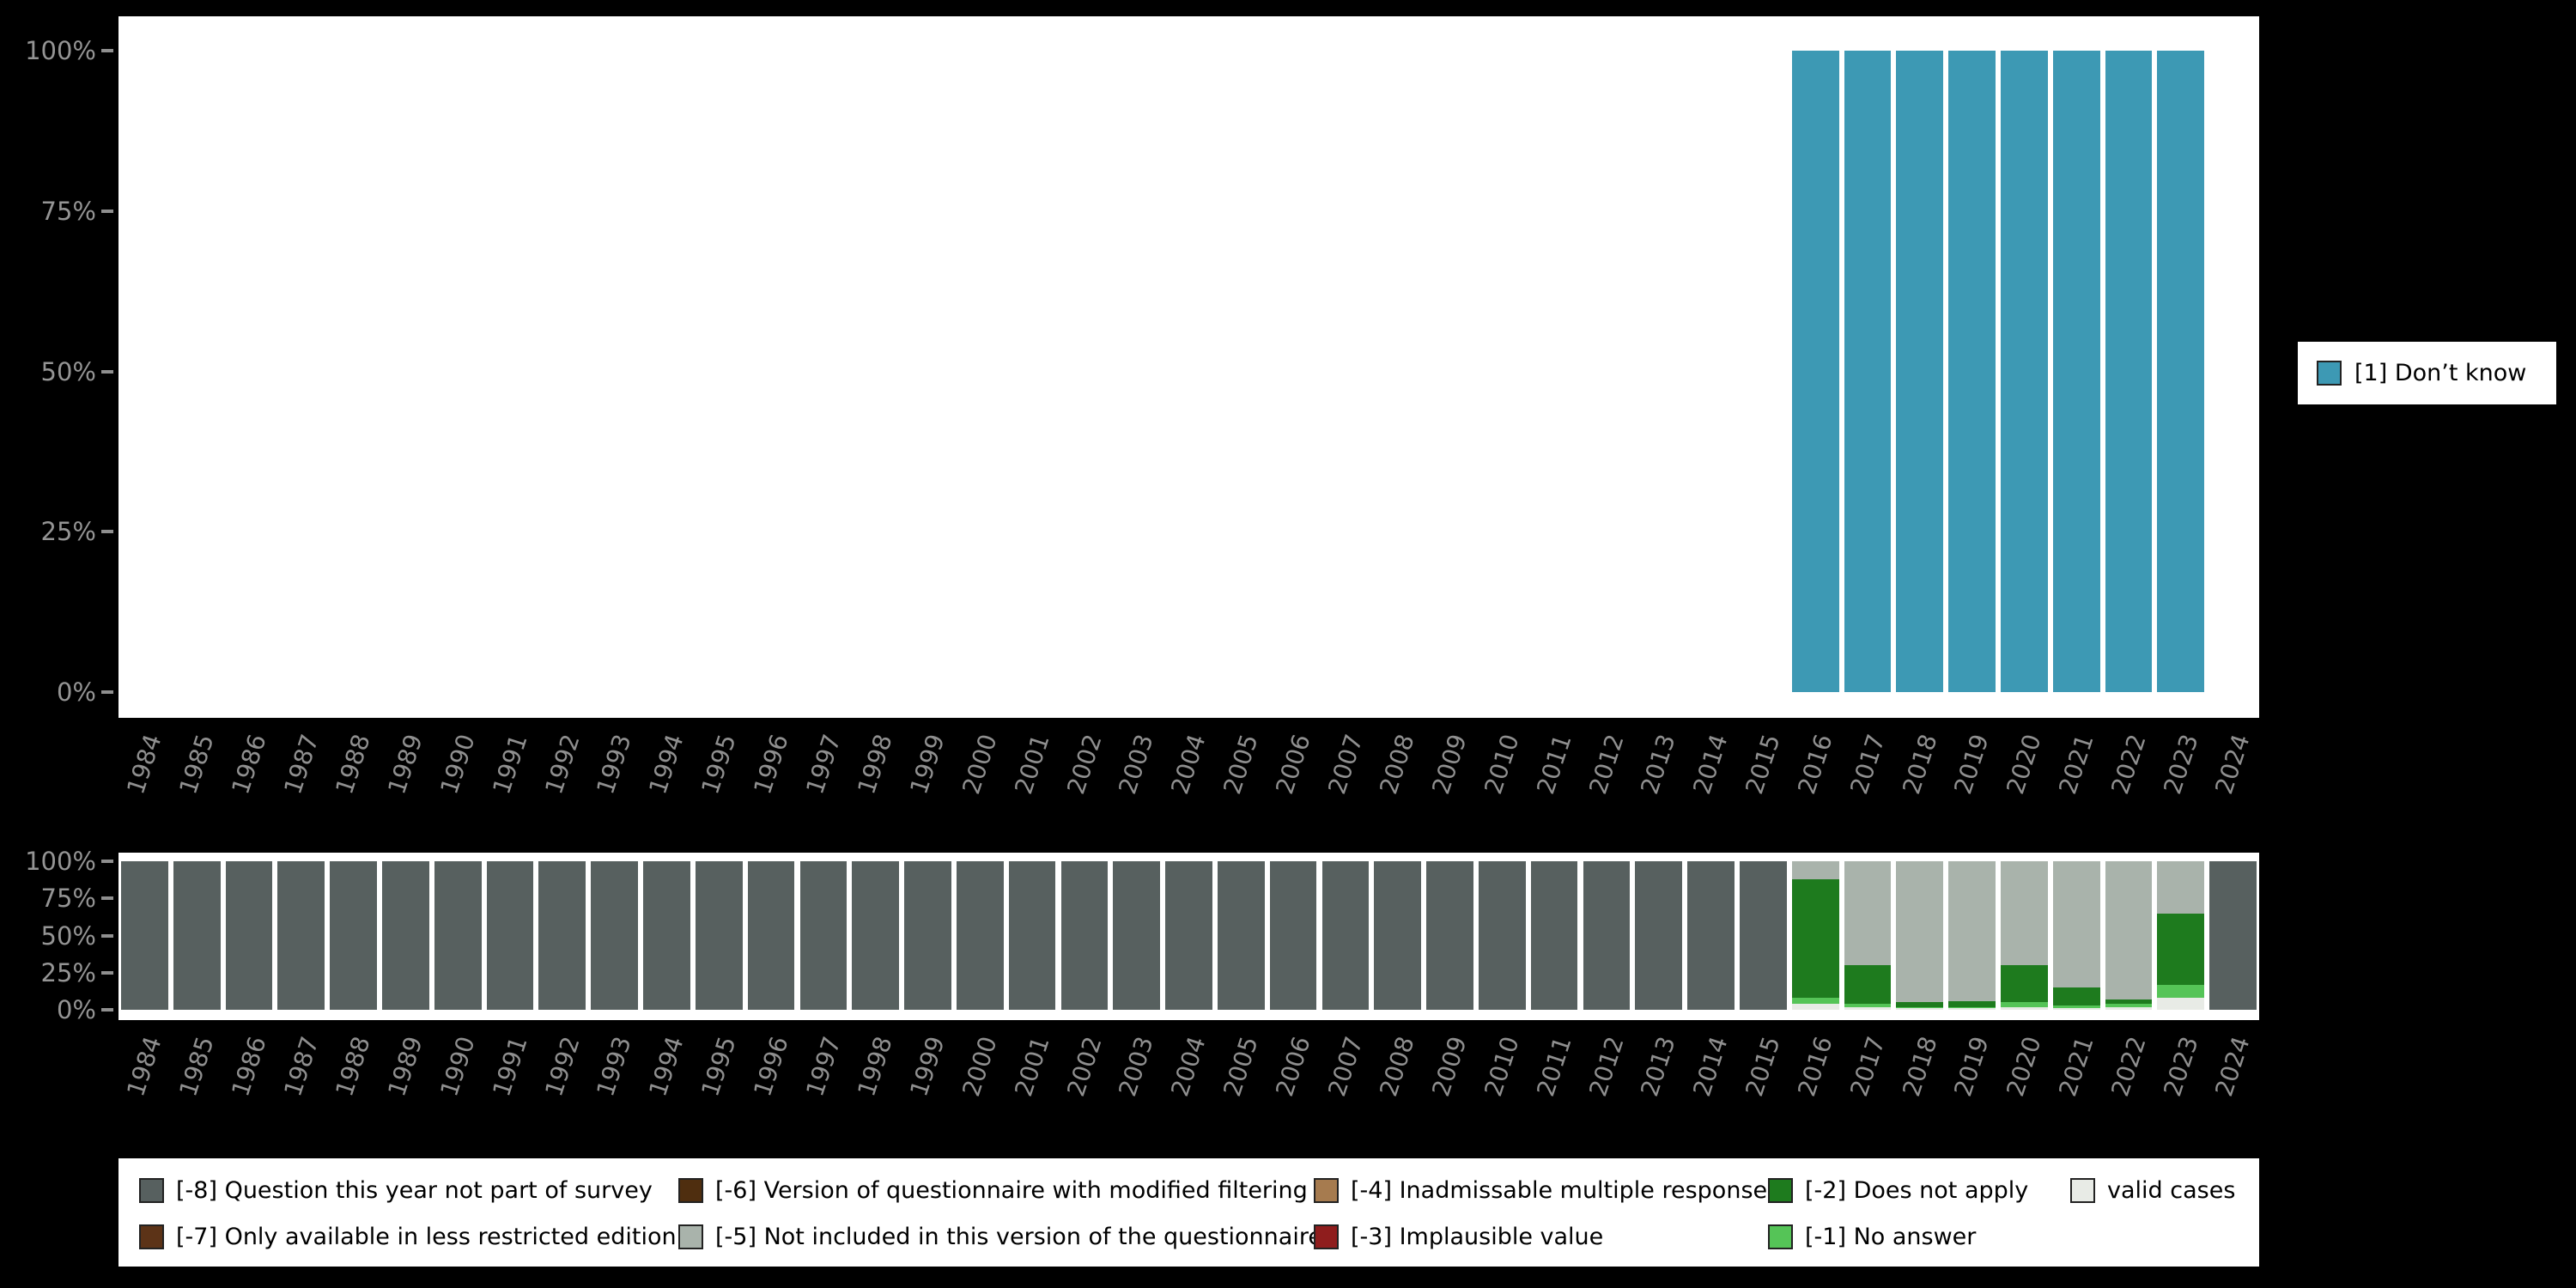  I want to click on bar-segment-2015, so click(1763, 936).